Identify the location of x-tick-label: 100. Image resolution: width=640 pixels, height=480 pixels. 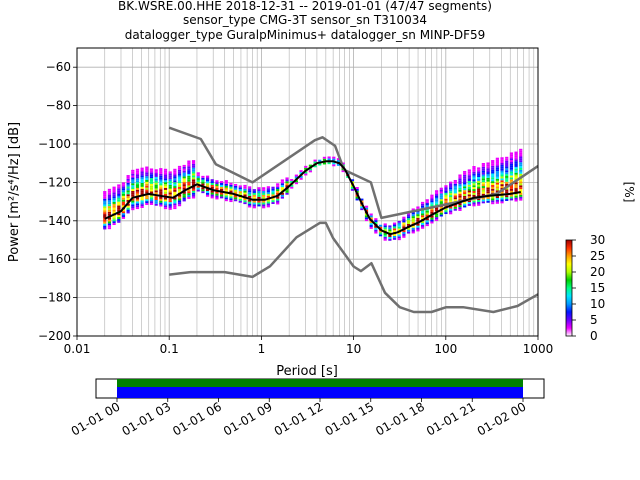
(445, 349).